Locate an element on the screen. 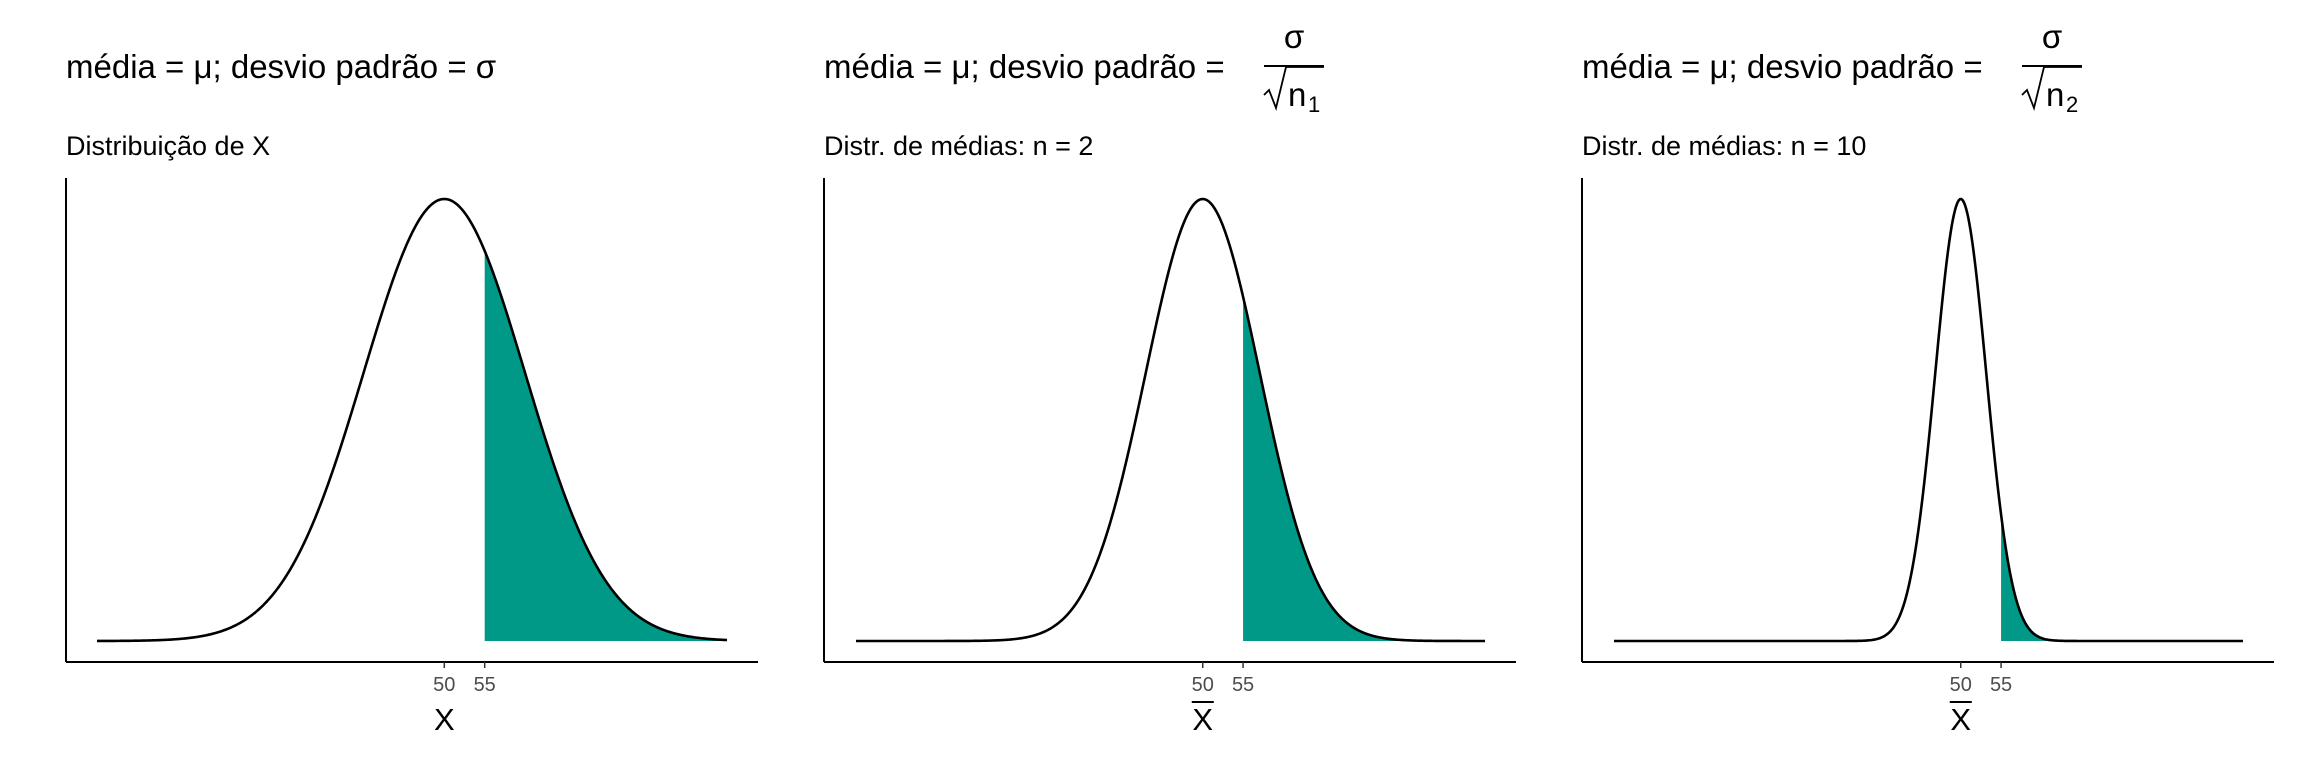 Image resolution: width=2304 pixels, height=768 pixels. panel-subtitle: Distribuição de X is located at coordinates (168, 146).